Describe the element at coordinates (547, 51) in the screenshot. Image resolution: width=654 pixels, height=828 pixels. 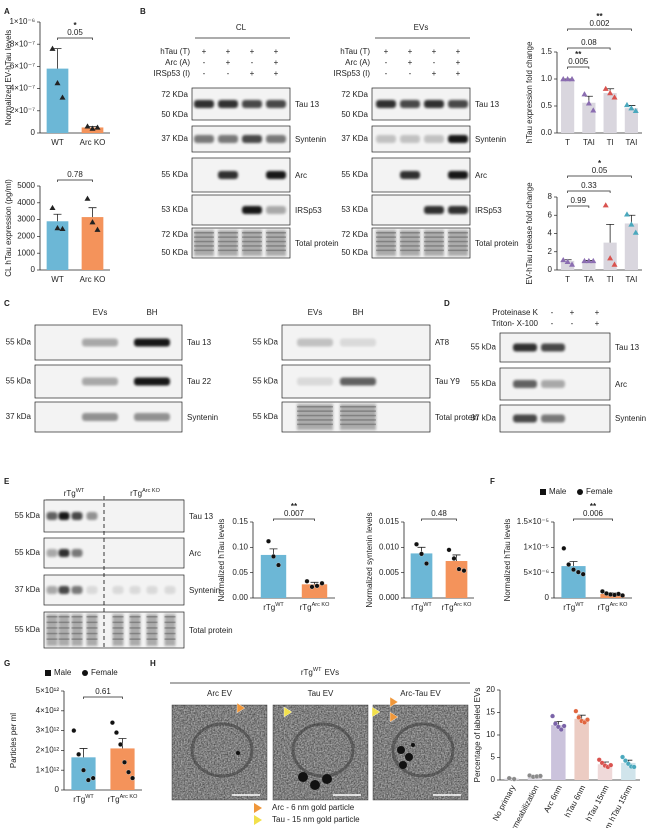
I see `y-tick-label: 1.5` at that location.